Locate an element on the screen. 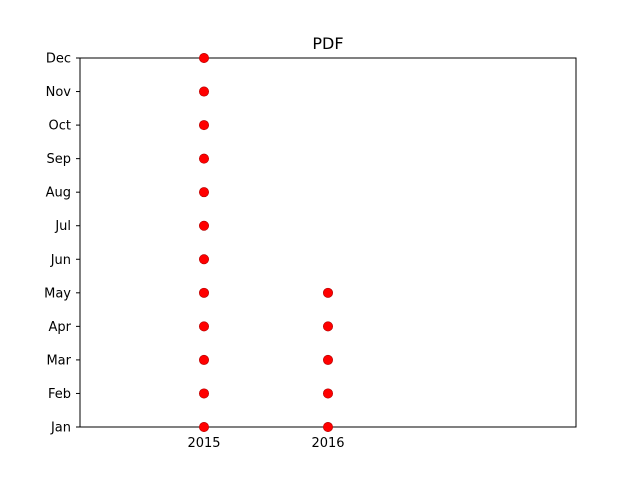 This screenshot has height=480, width=640. y-tick-label: Apr is located at coordinates (60, 327).